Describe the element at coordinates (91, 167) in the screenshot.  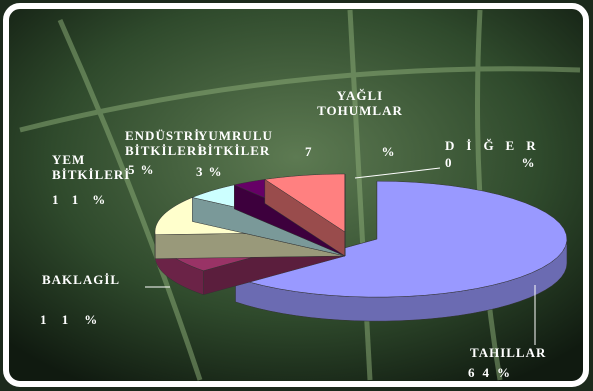
I see `label-name: YEM BİTKİLERİ` at that location.